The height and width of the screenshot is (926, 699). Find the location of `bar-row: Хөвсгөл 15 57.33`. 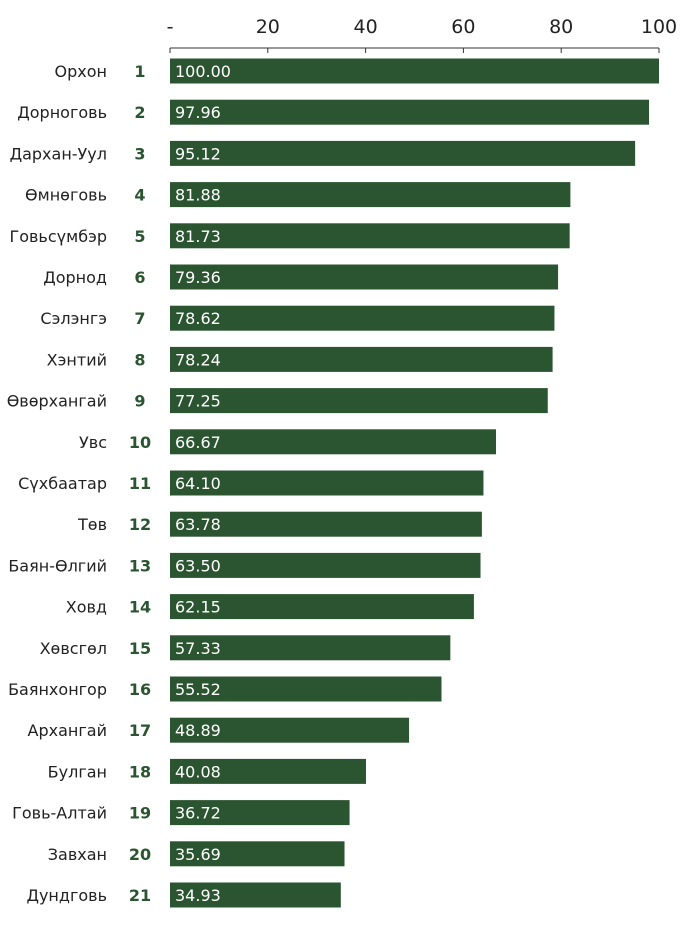

bar-row: Хөвсгөл 15 57.33 is located at coordinates (245, 648).